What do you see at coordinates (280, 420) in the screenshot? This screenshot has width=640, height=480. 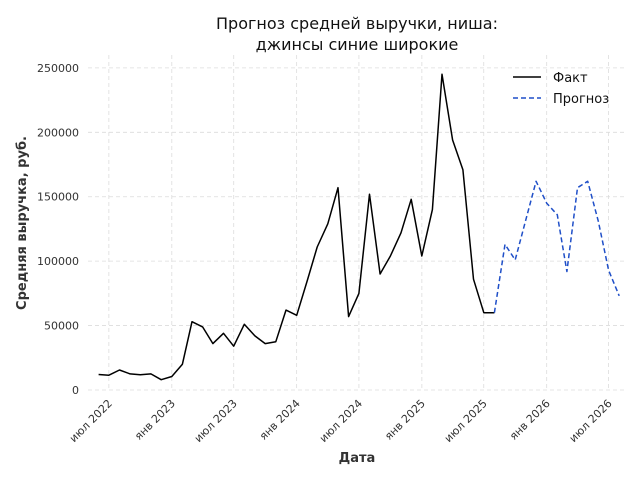 I see `x-tick-label: янв 2024` at bounding box center [280, 420].